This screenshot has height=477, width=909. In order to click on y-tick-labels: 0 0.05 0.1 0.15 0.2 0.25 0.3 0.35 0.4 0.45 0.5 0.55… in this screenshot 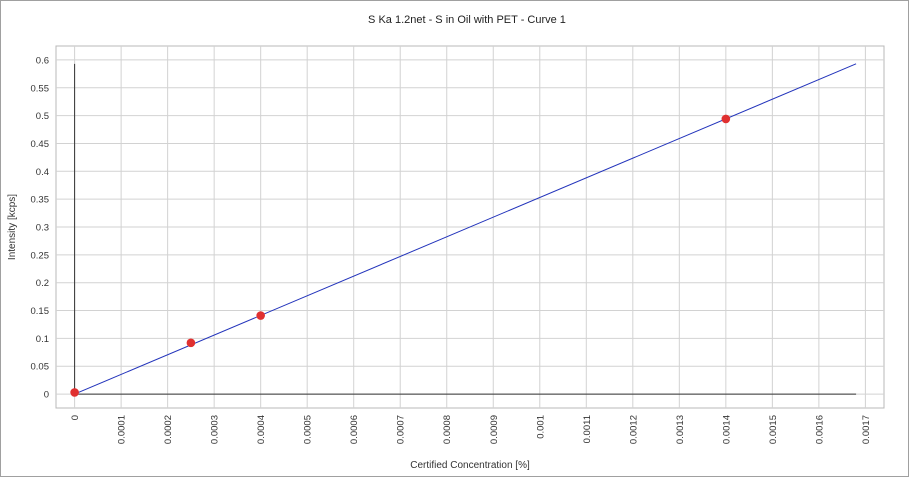, I will do `click(40, 227)`.